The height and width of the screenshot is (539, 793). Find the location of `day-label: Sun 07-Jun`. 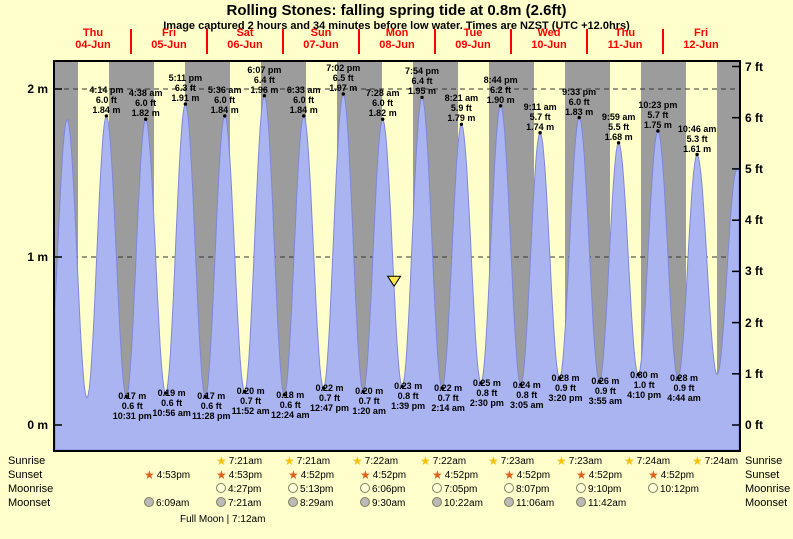

day-label: Sun 07-Jun is located at coordinates (321, 39).